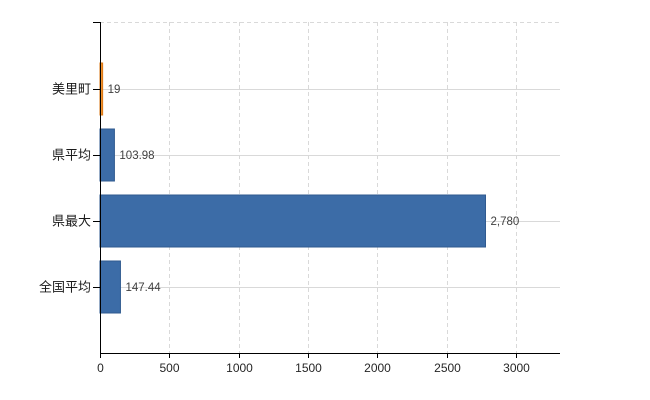  I want to click on bar-全国平均, so click(110, 287).